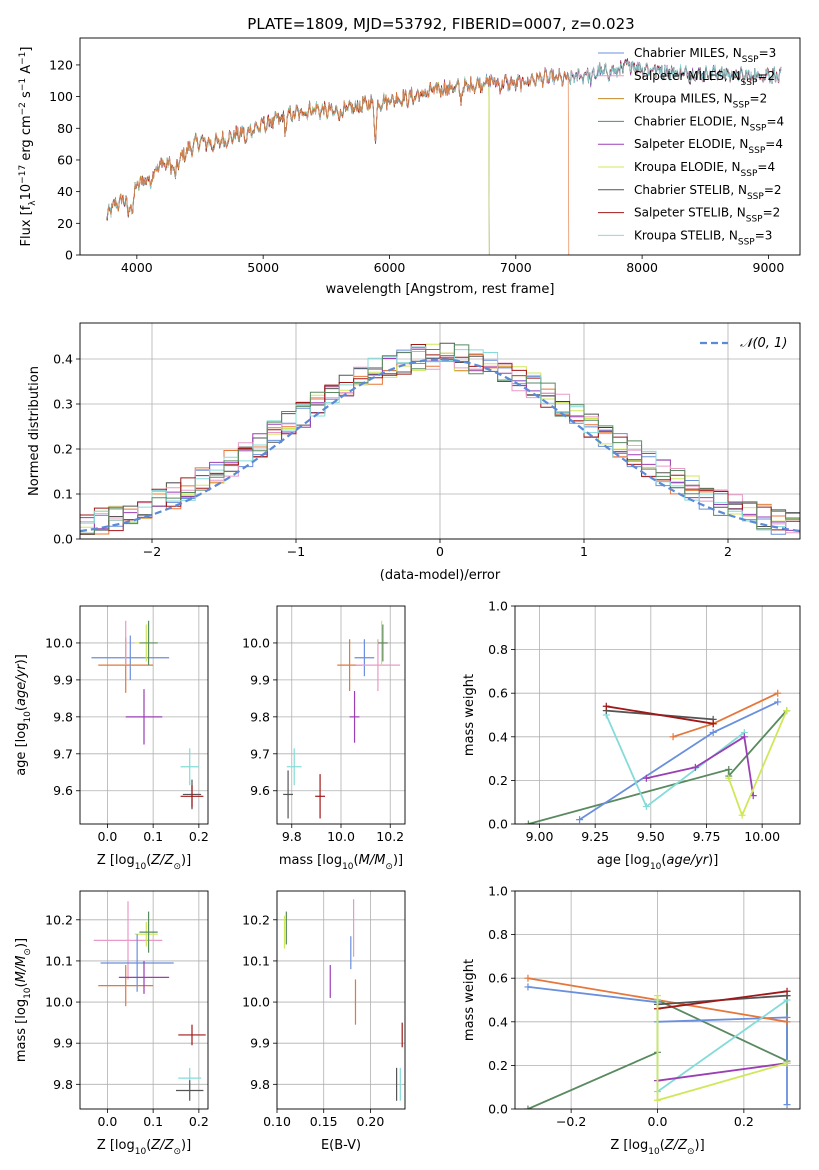 This screenshot has width=819, height=1170. I want to click on x-tick-label: 2, so click(728, 551).